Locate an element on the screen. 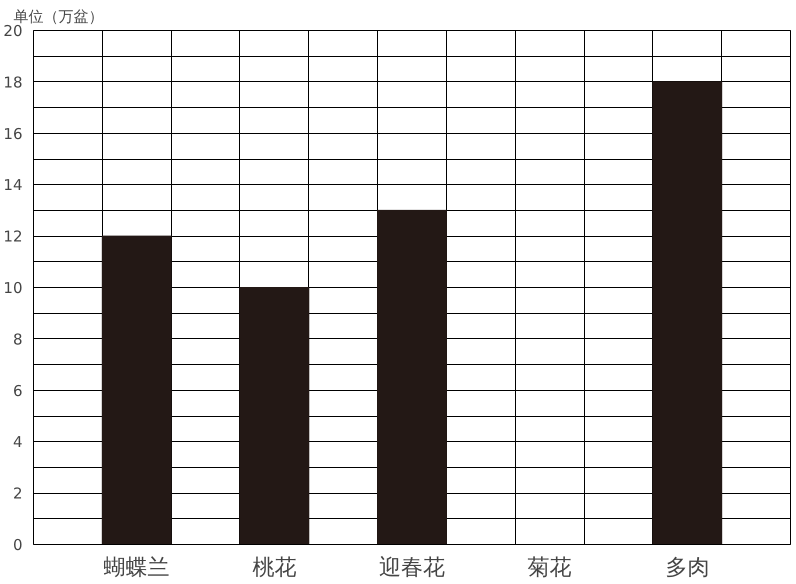  y-tick-label: 2 is located at coordinates (17, 493).